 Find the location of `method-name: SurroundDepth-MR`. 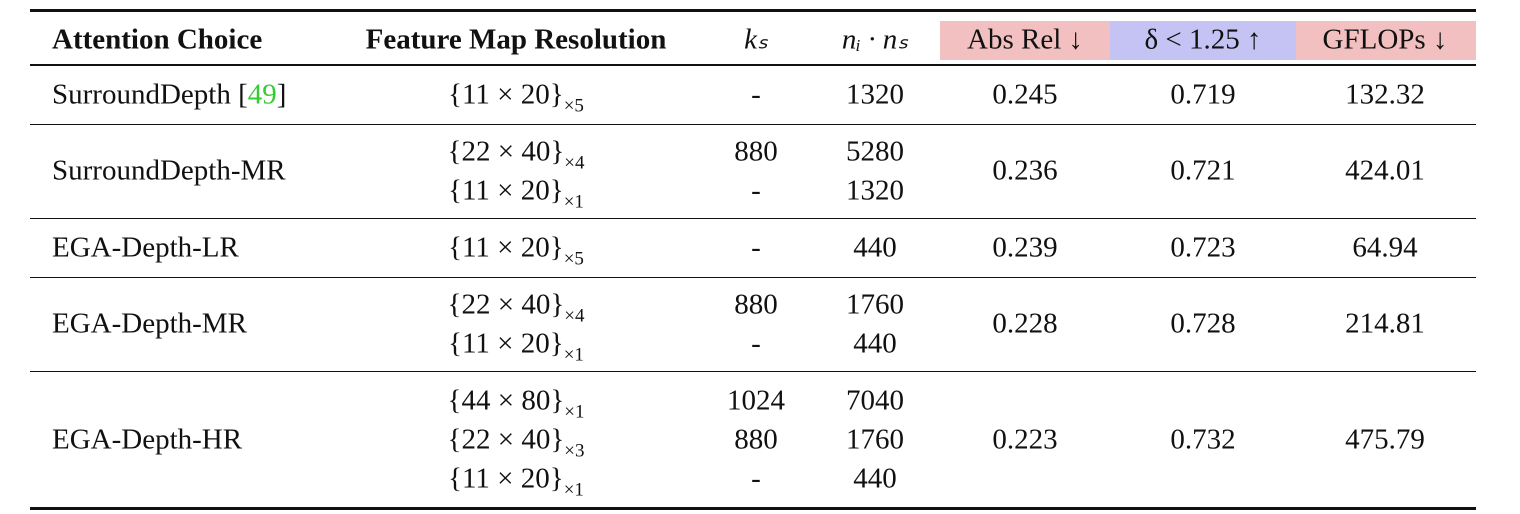

method-name: SurroundDepth-MR is located at coordinates (169, 170).